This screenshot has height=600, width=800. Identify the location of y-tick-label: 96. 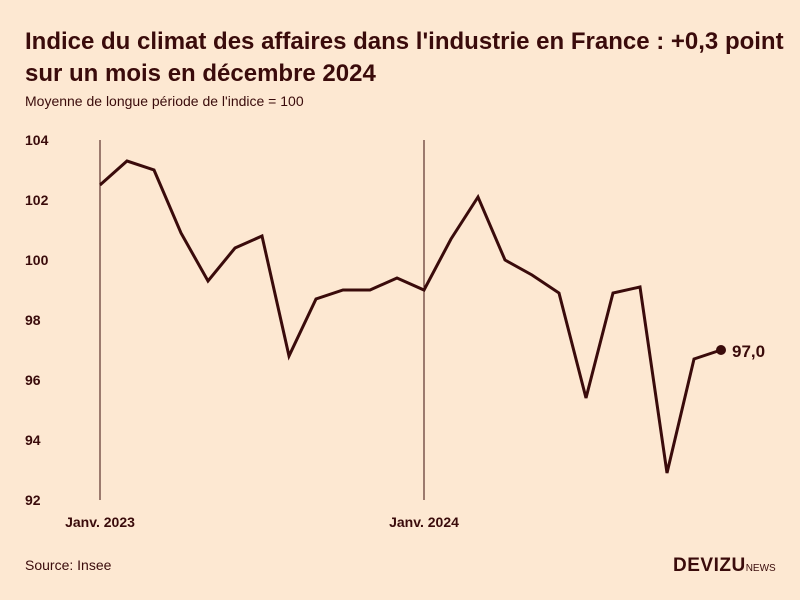
(33, 380).